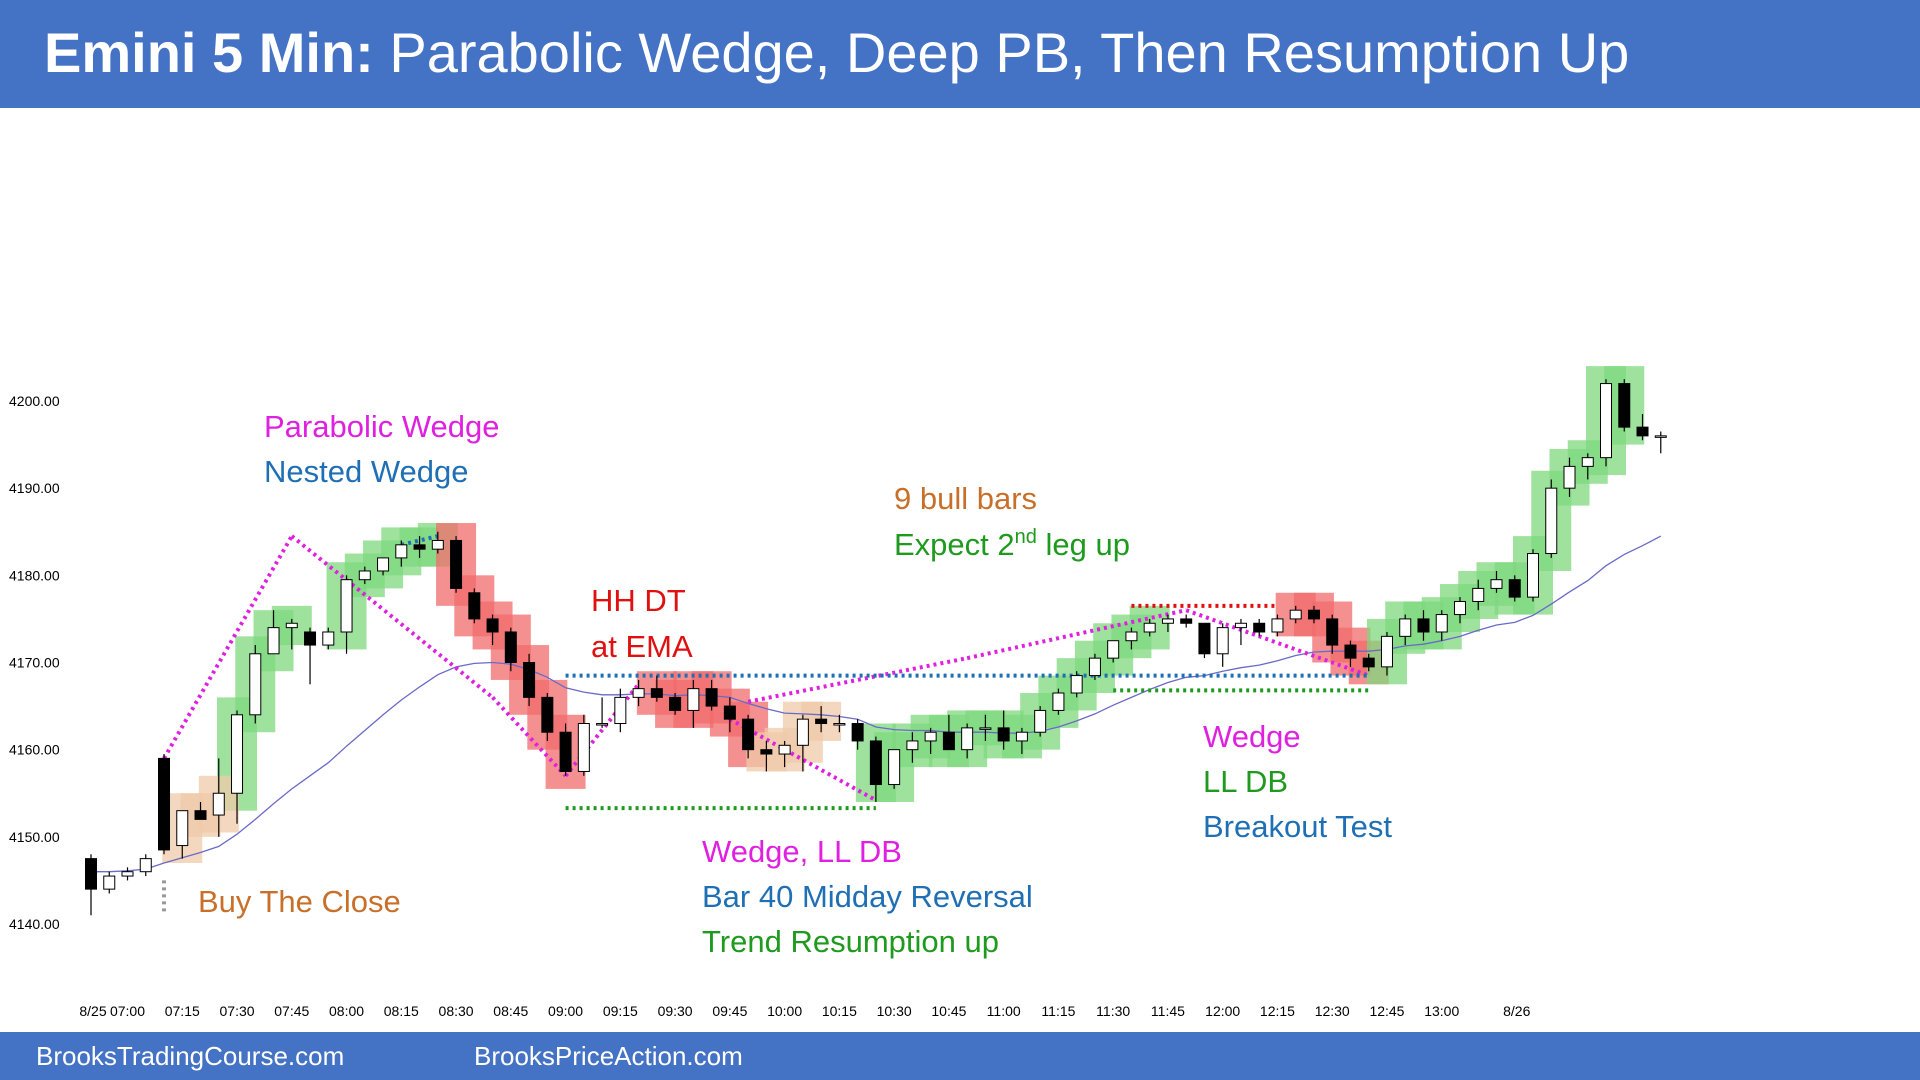 Image resolution: width=1920 pixels, height=1080 pixels. I want to click on wedge-down-line, so click(1277, 643).